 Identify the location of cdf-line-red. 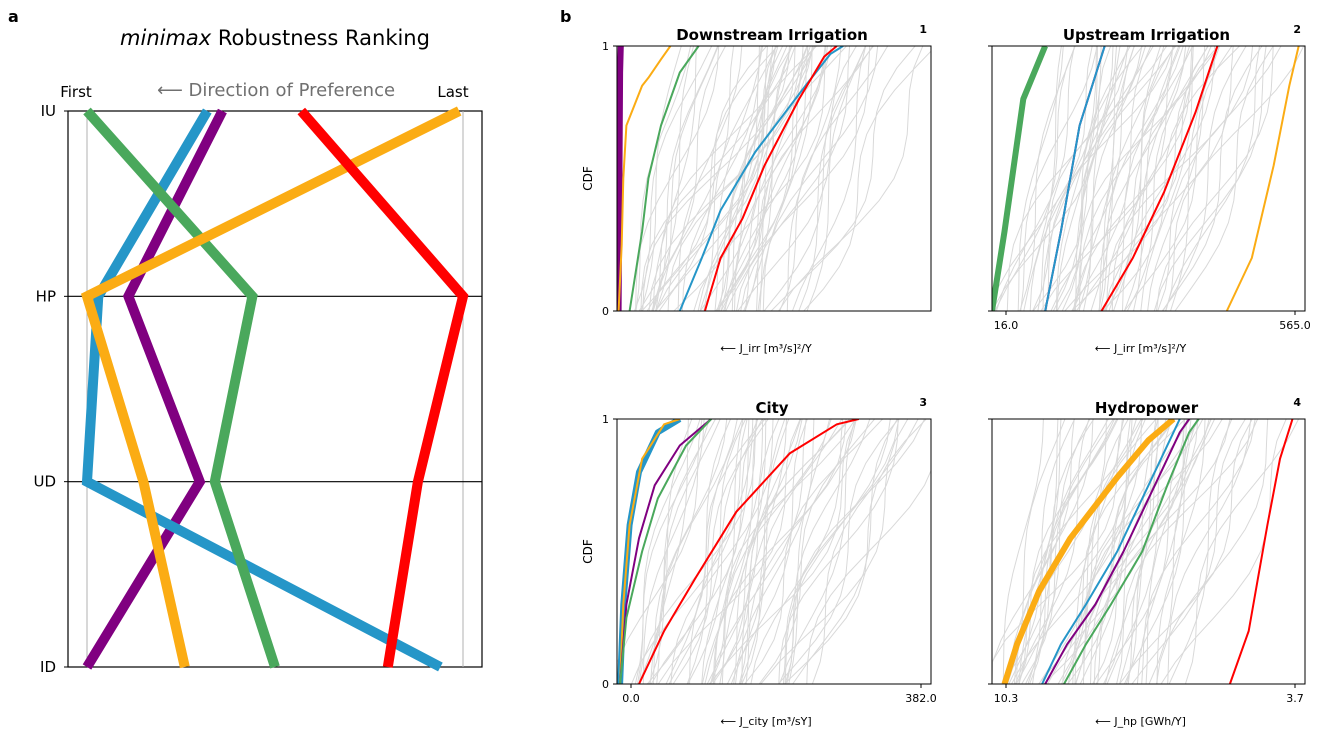
(1160, 178).